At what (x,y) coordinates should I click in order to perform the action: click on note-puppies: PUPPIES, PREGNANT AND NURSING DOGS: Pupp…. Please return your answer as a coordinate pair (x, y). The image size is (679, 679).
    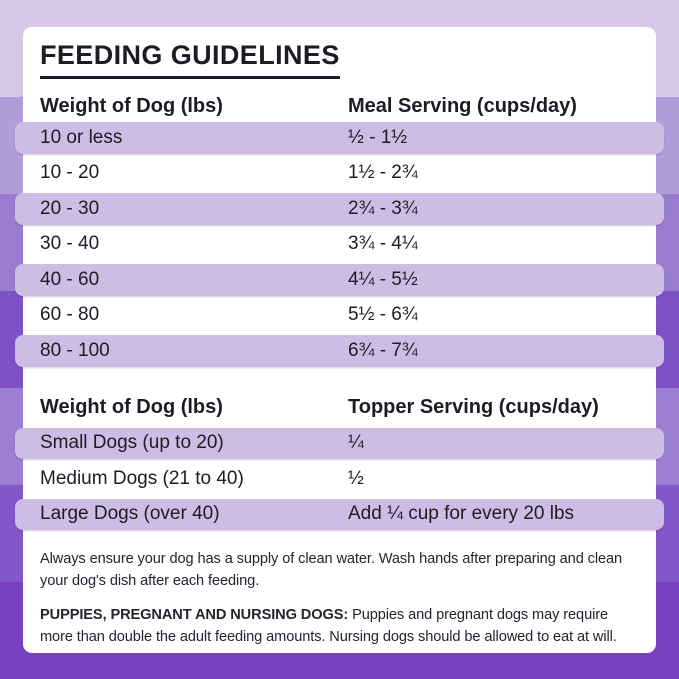
    Looking at the image, I should click on (338, 627).